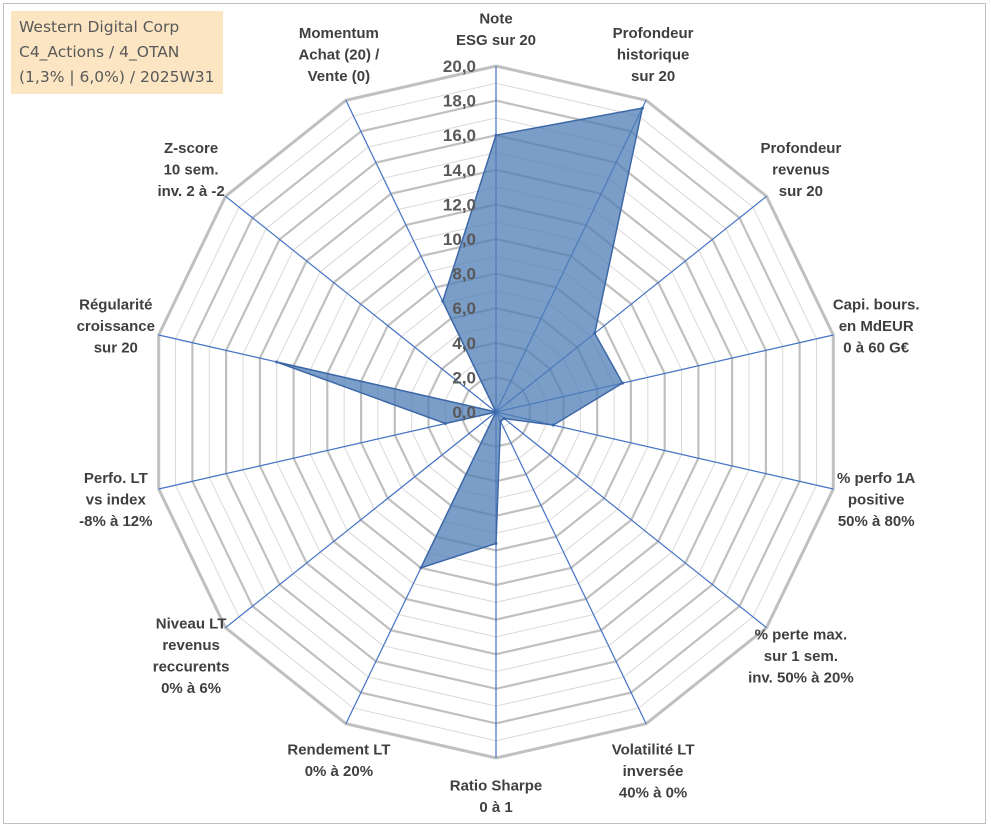 Image resolution: width=991 pixels, height=829 pixels. What do you see at coordinates (459, 204) in the screenshot?
I see `tick-label: 12,0` at bounding box center [459, 204].